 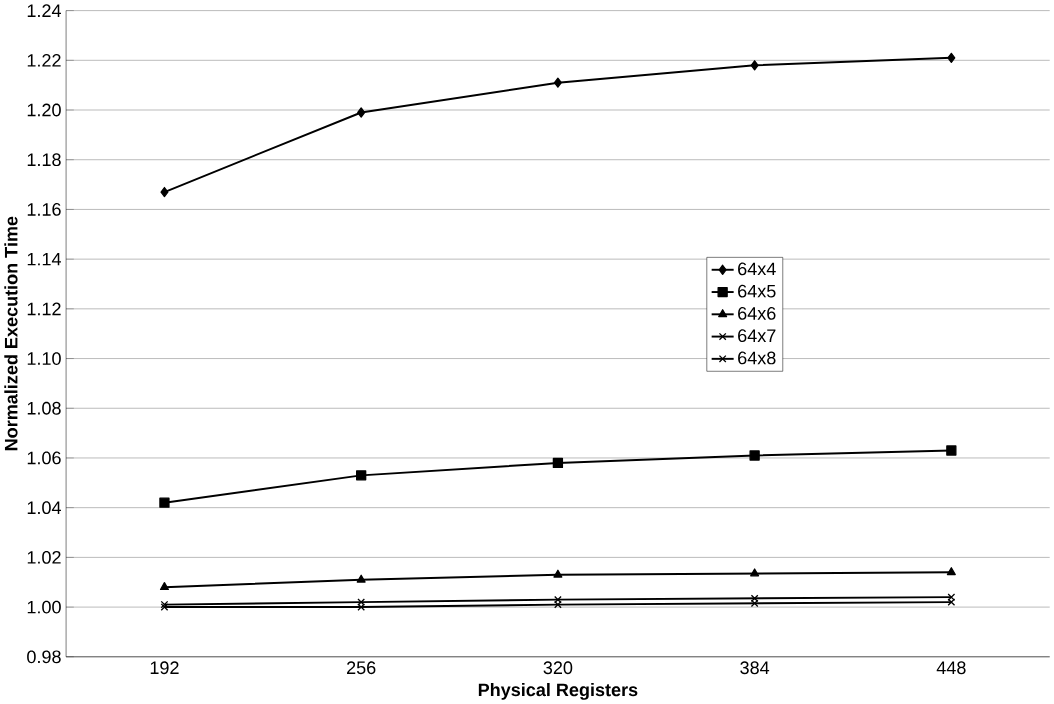 What do you see at coordinates (44, 60) in the screenshot?
I see `y-tick-label: 1.22` at bounding box center [44, 60].